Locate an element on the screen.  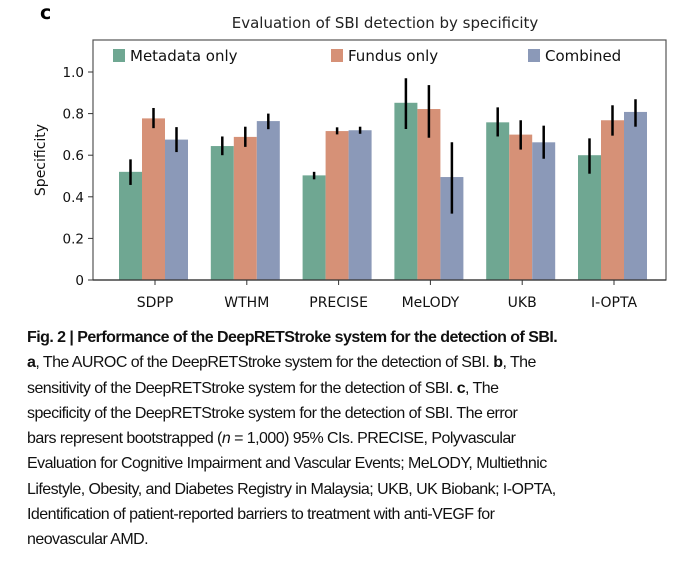
legend-label: Fundus only is located at coordinates (393, 56).